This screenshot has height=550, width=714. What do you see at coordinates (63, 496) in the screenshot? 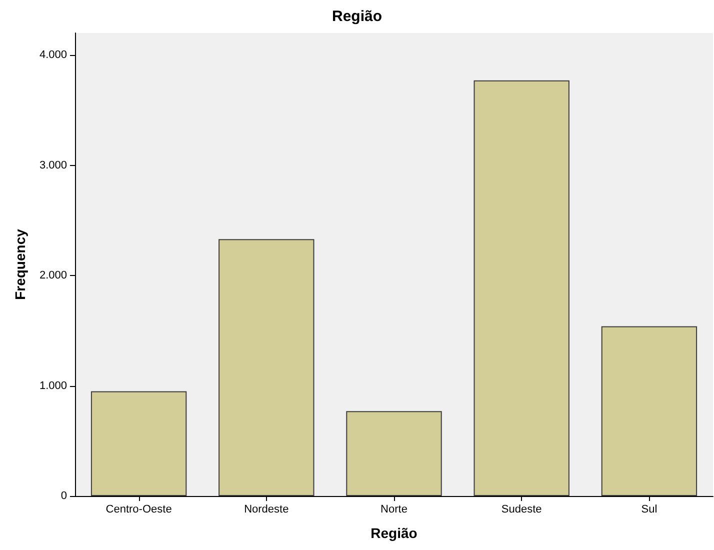
I see `y-tick-label: 0` at bounding box center [63, 496].